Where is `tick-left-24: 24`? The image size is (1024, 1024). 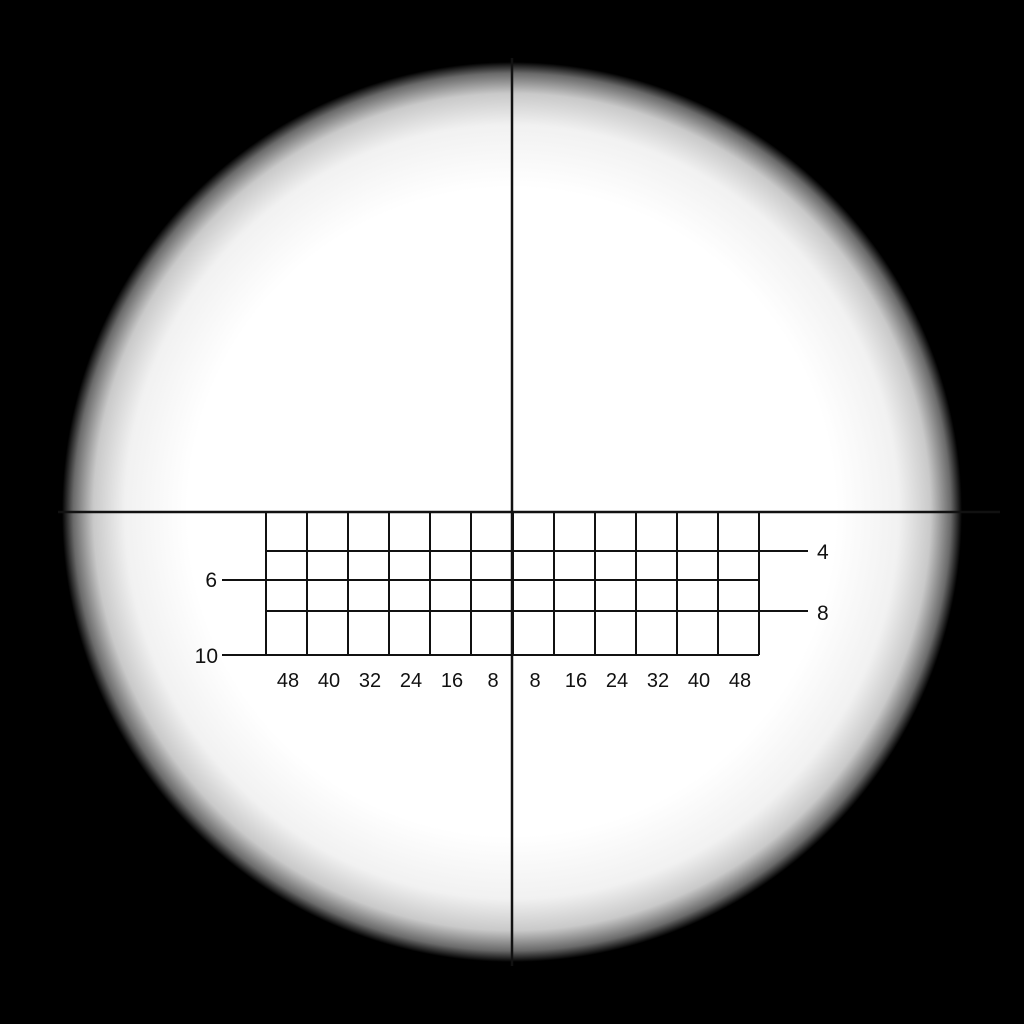 tick-left-24: 24 is located at coordinates (411, 681).